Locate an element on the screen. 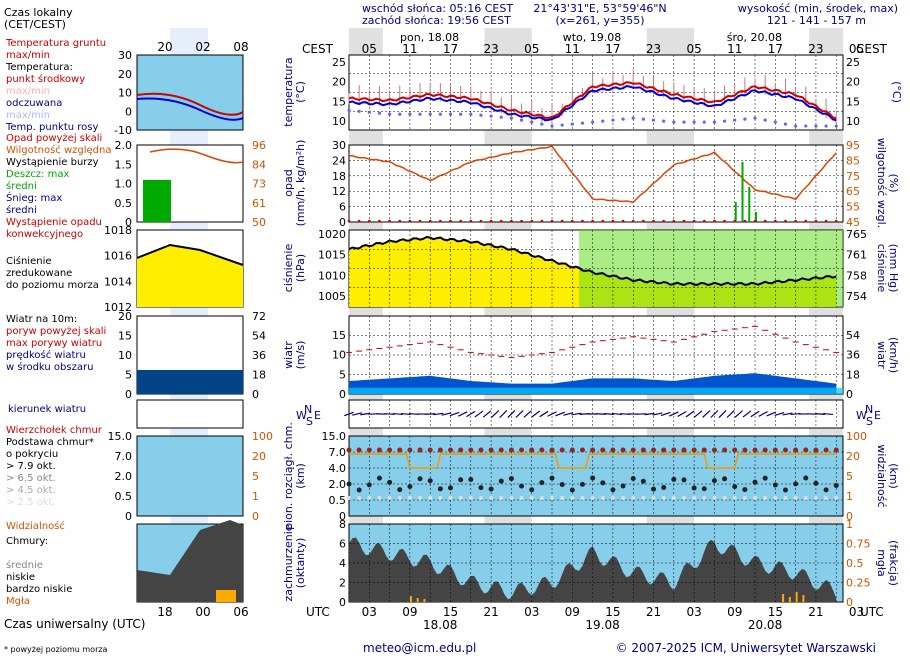 The image size is (910, 660). legend-cover-text: niskie is located at coordinates (20, 577).